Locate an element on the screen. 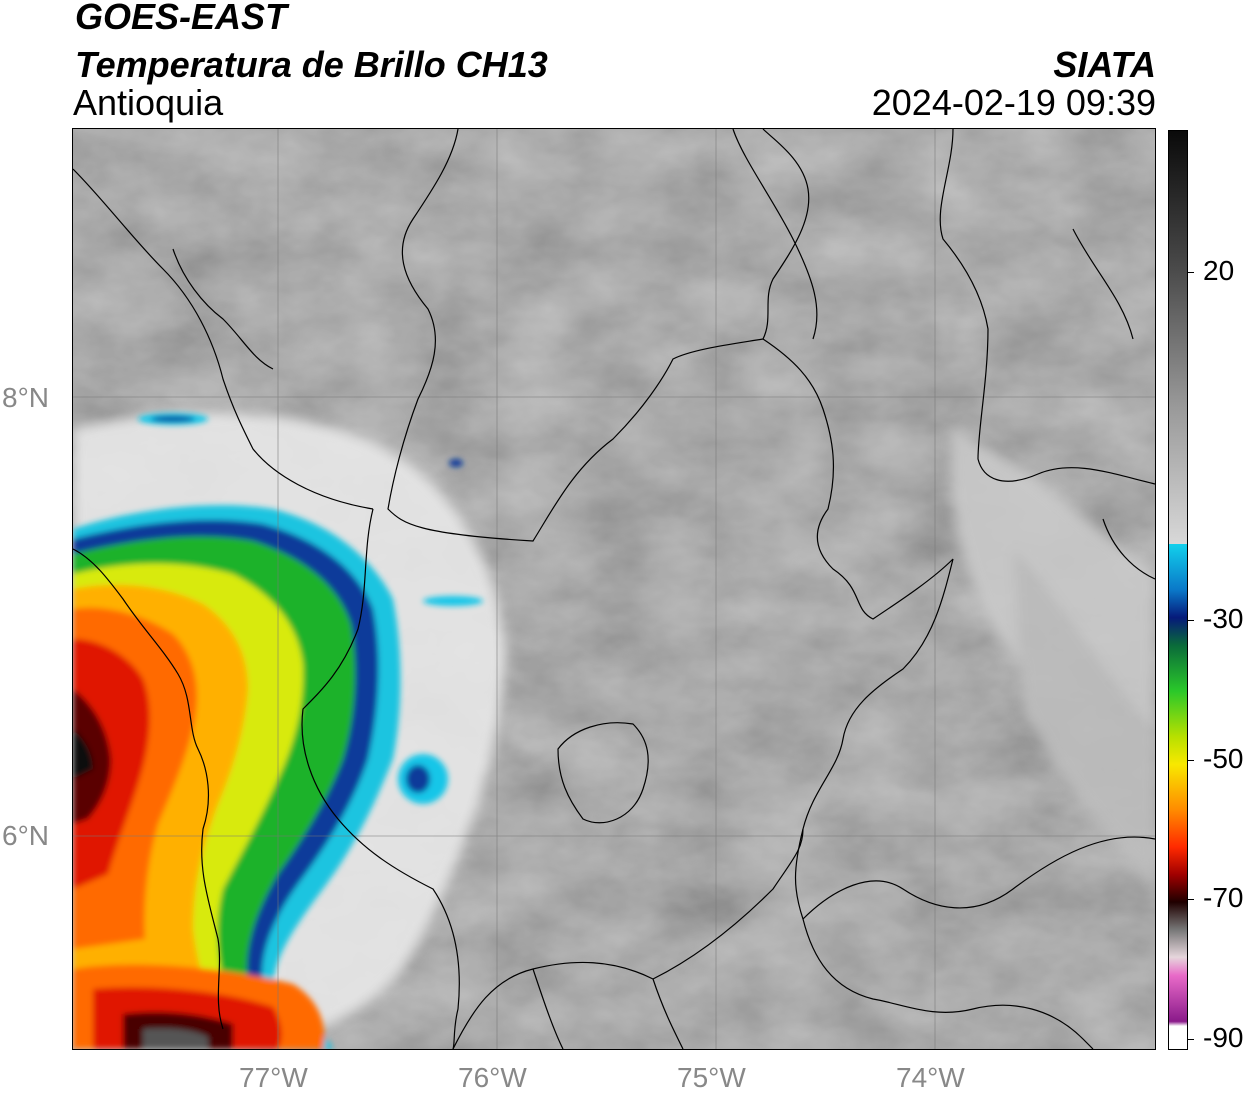  lat-label-8n: 8°N is located at coordinates (25, 397).